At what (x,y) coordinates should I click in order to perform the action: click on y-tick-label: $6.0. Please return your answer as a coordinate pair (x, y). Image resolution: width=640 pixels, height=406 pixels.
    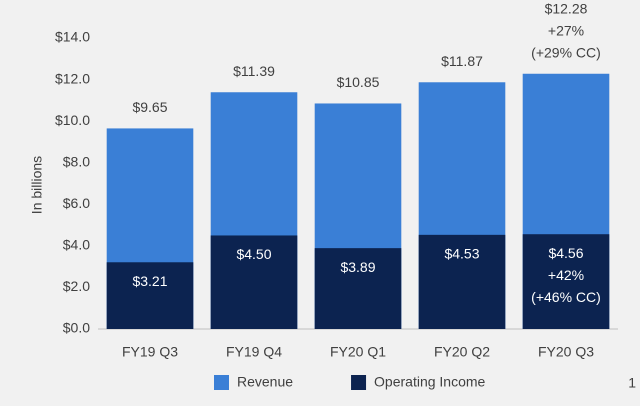
    Looking at the image, I should click on (76, 203).